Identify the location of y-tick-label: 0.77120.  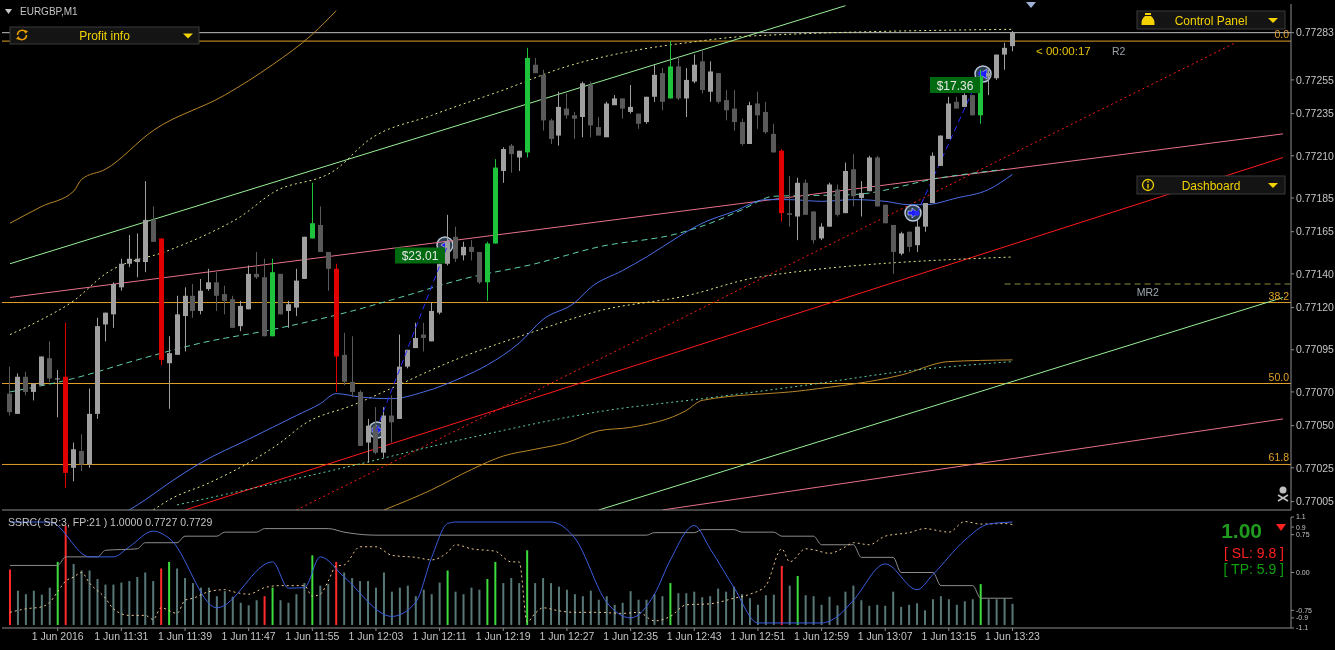
(1315, 307).